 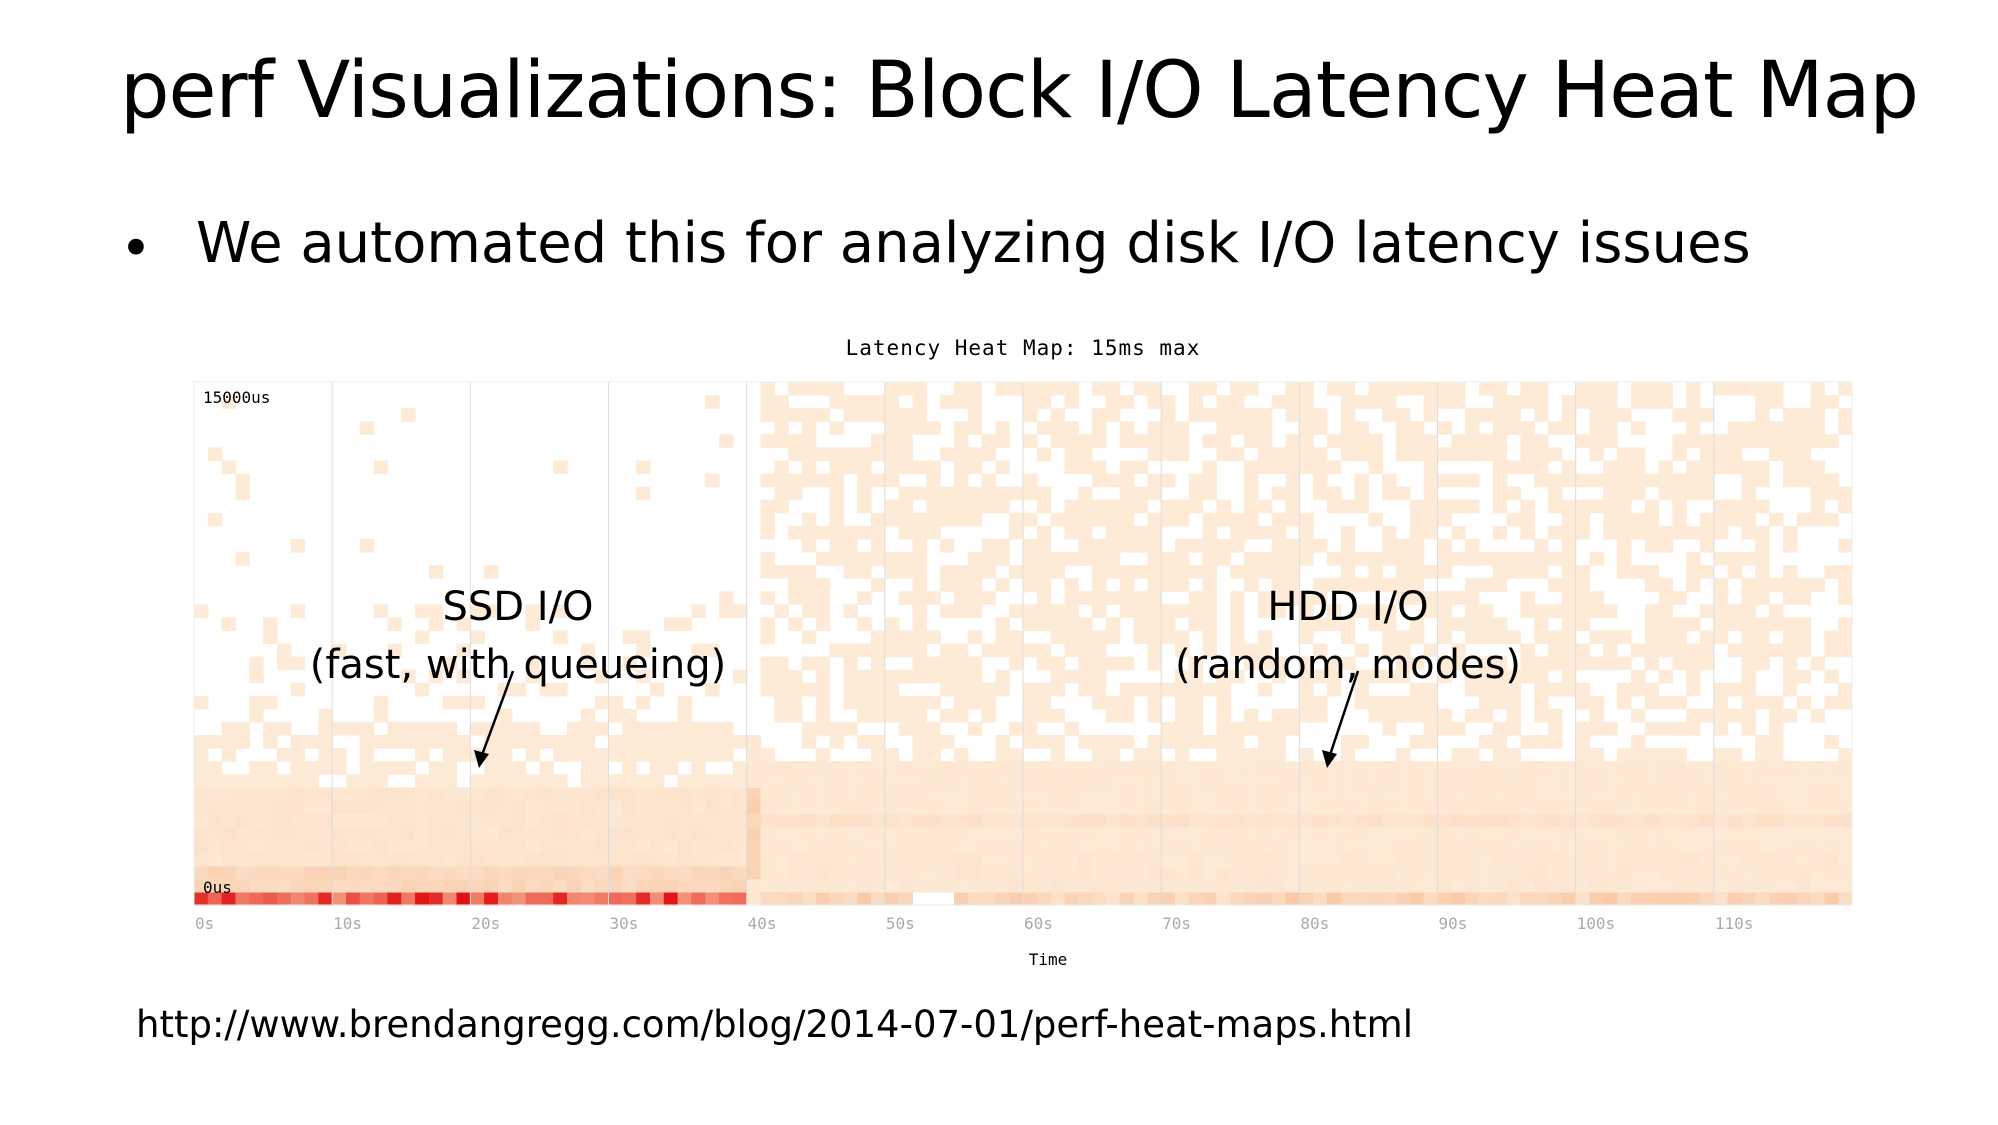 I want to click on x-tick-label: 110s, so click(x=1734, y=923).